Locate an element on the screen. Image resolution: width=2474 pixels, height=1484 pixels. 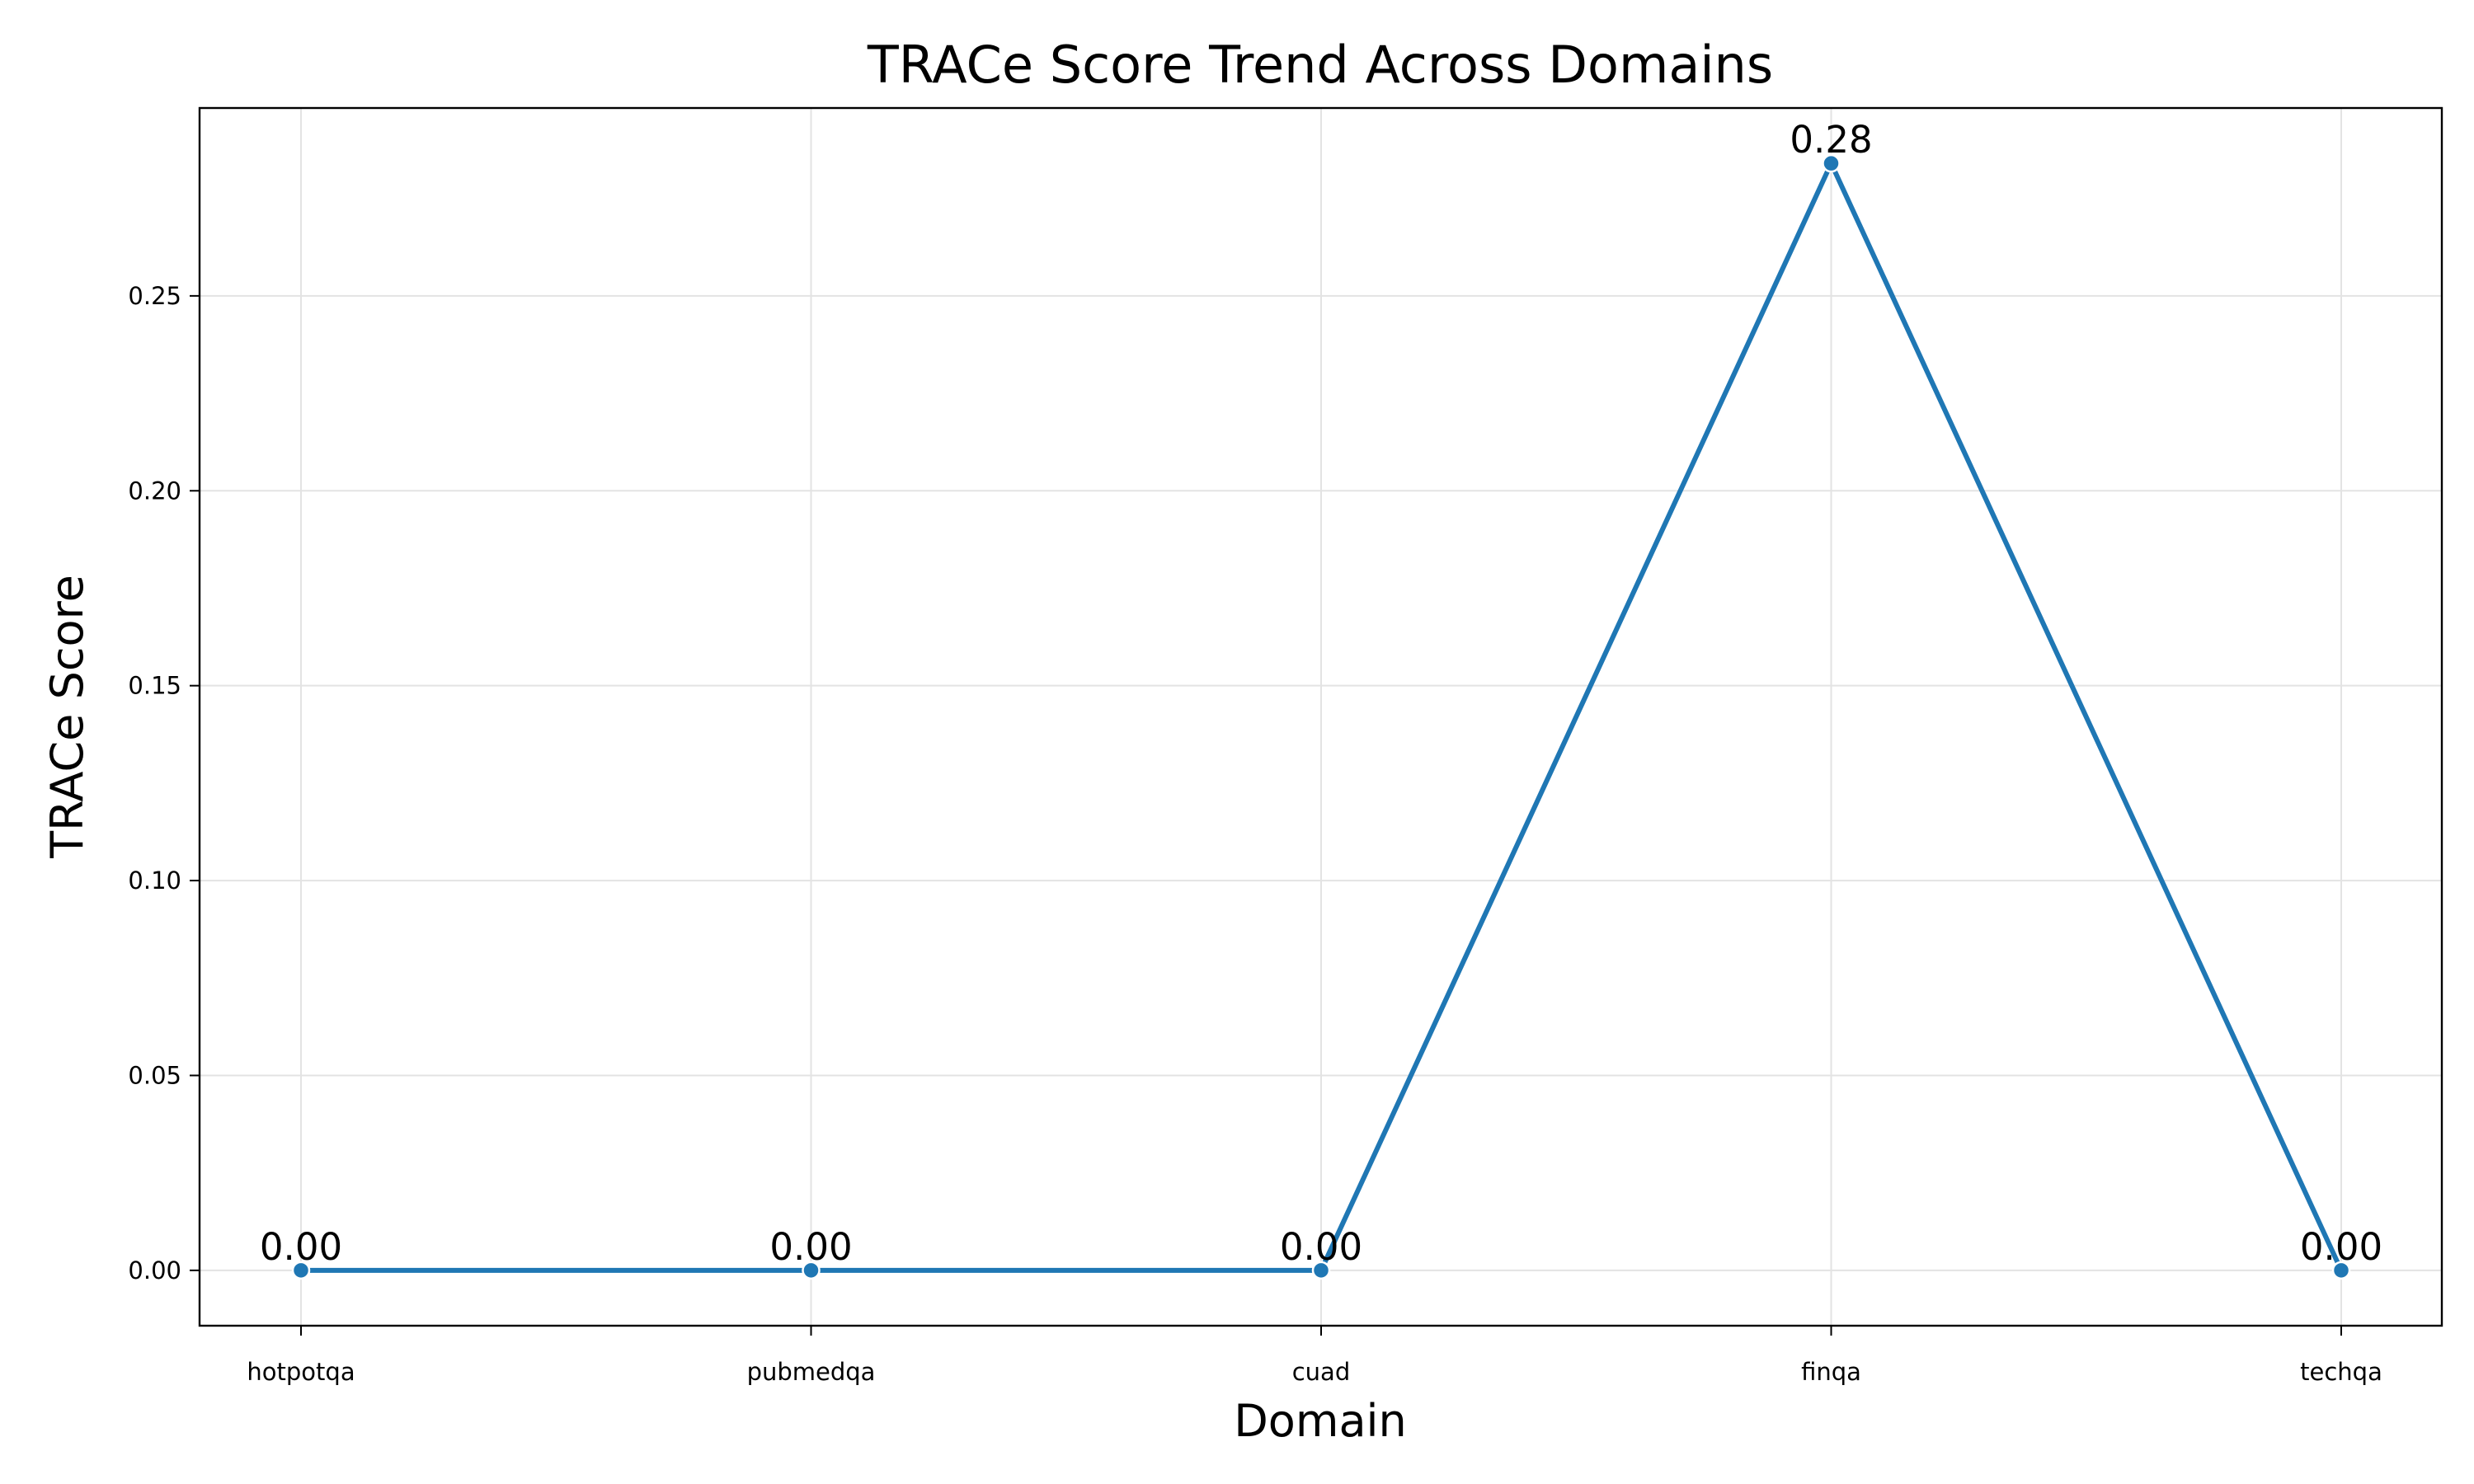
y-tick-label: 0.05 is located at coordinates (154, 1075).